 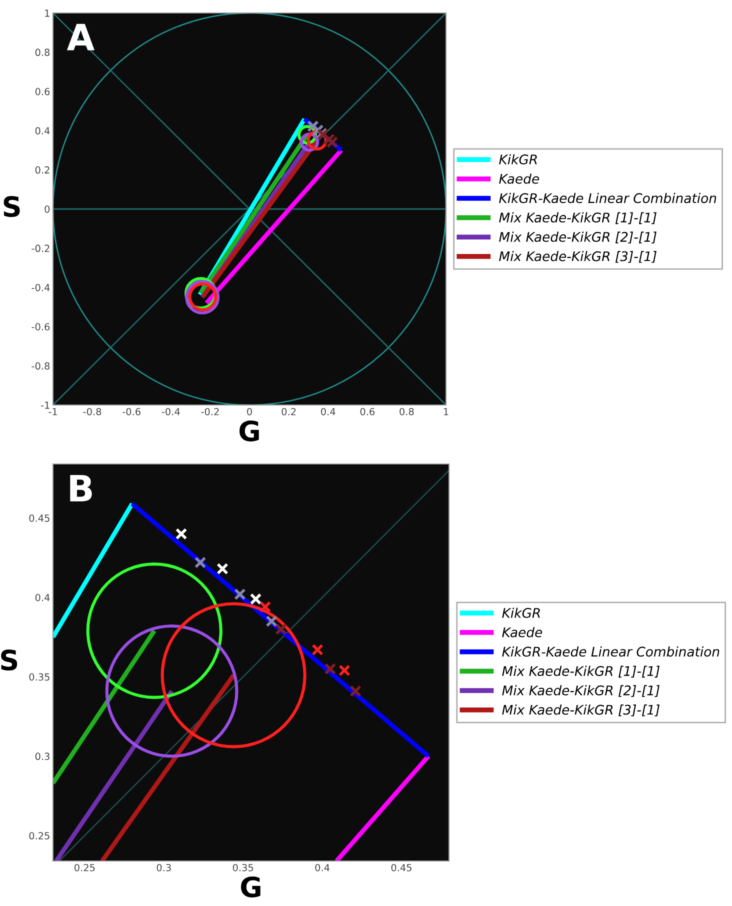 I want to click on y-tick-label: -0.4, so click(x=41, y=288).